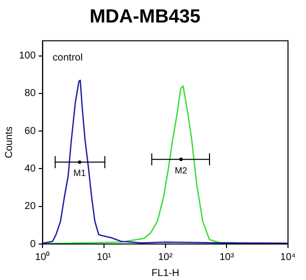 This screenshot has width=306, height=280. What do you see at coordinates (30, 168) in the screenshot?
I see `y-tick-label: 40` at bounding box center [30, 168].